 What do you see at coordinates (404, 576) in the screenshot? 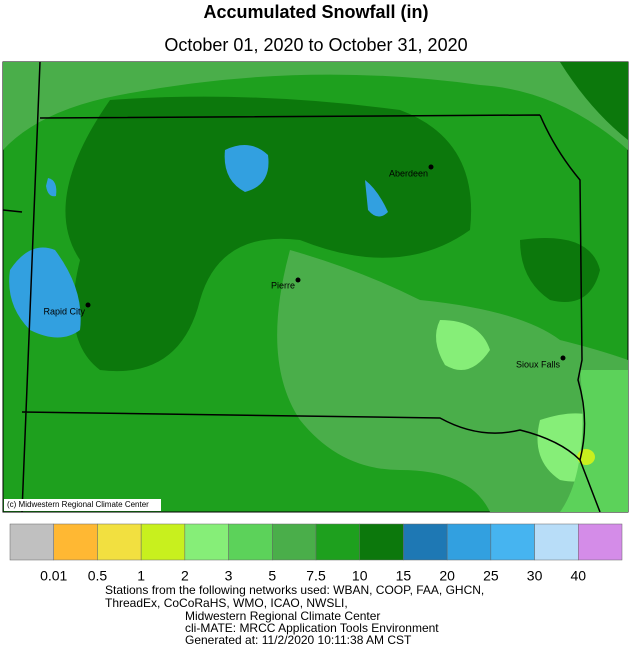
I see `legend-label: 15` at bounding box center [404, 576].